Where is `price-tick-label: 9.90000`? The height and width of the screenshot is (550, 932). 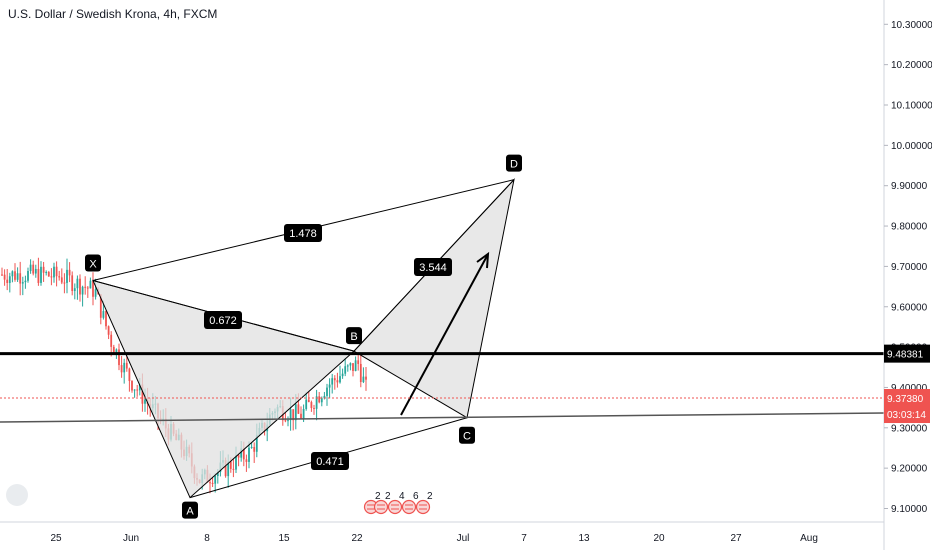 price-tick-label: 9.90000 is located at coordinates (909, 186).